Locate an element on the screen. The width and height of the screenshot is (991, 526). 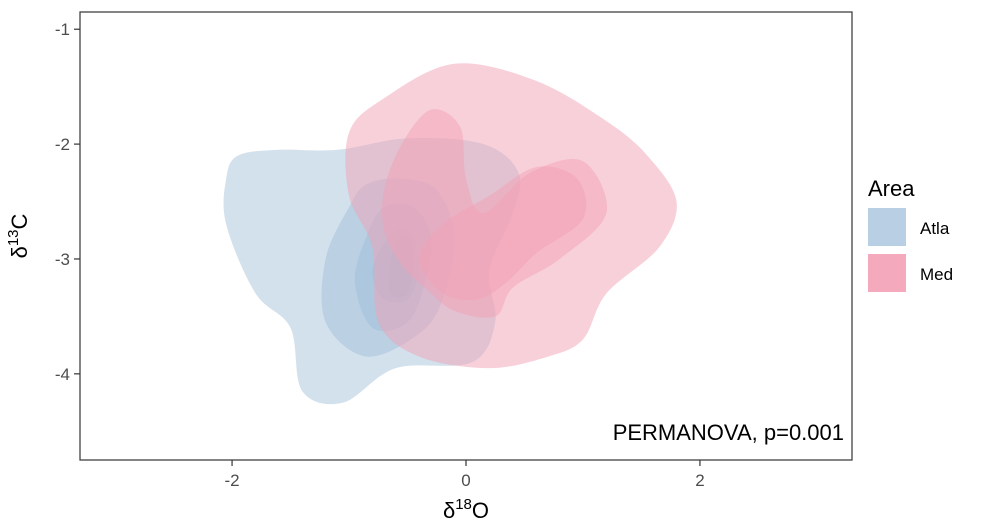
y-tick-label: -2 is located at coordinates (62, 144).